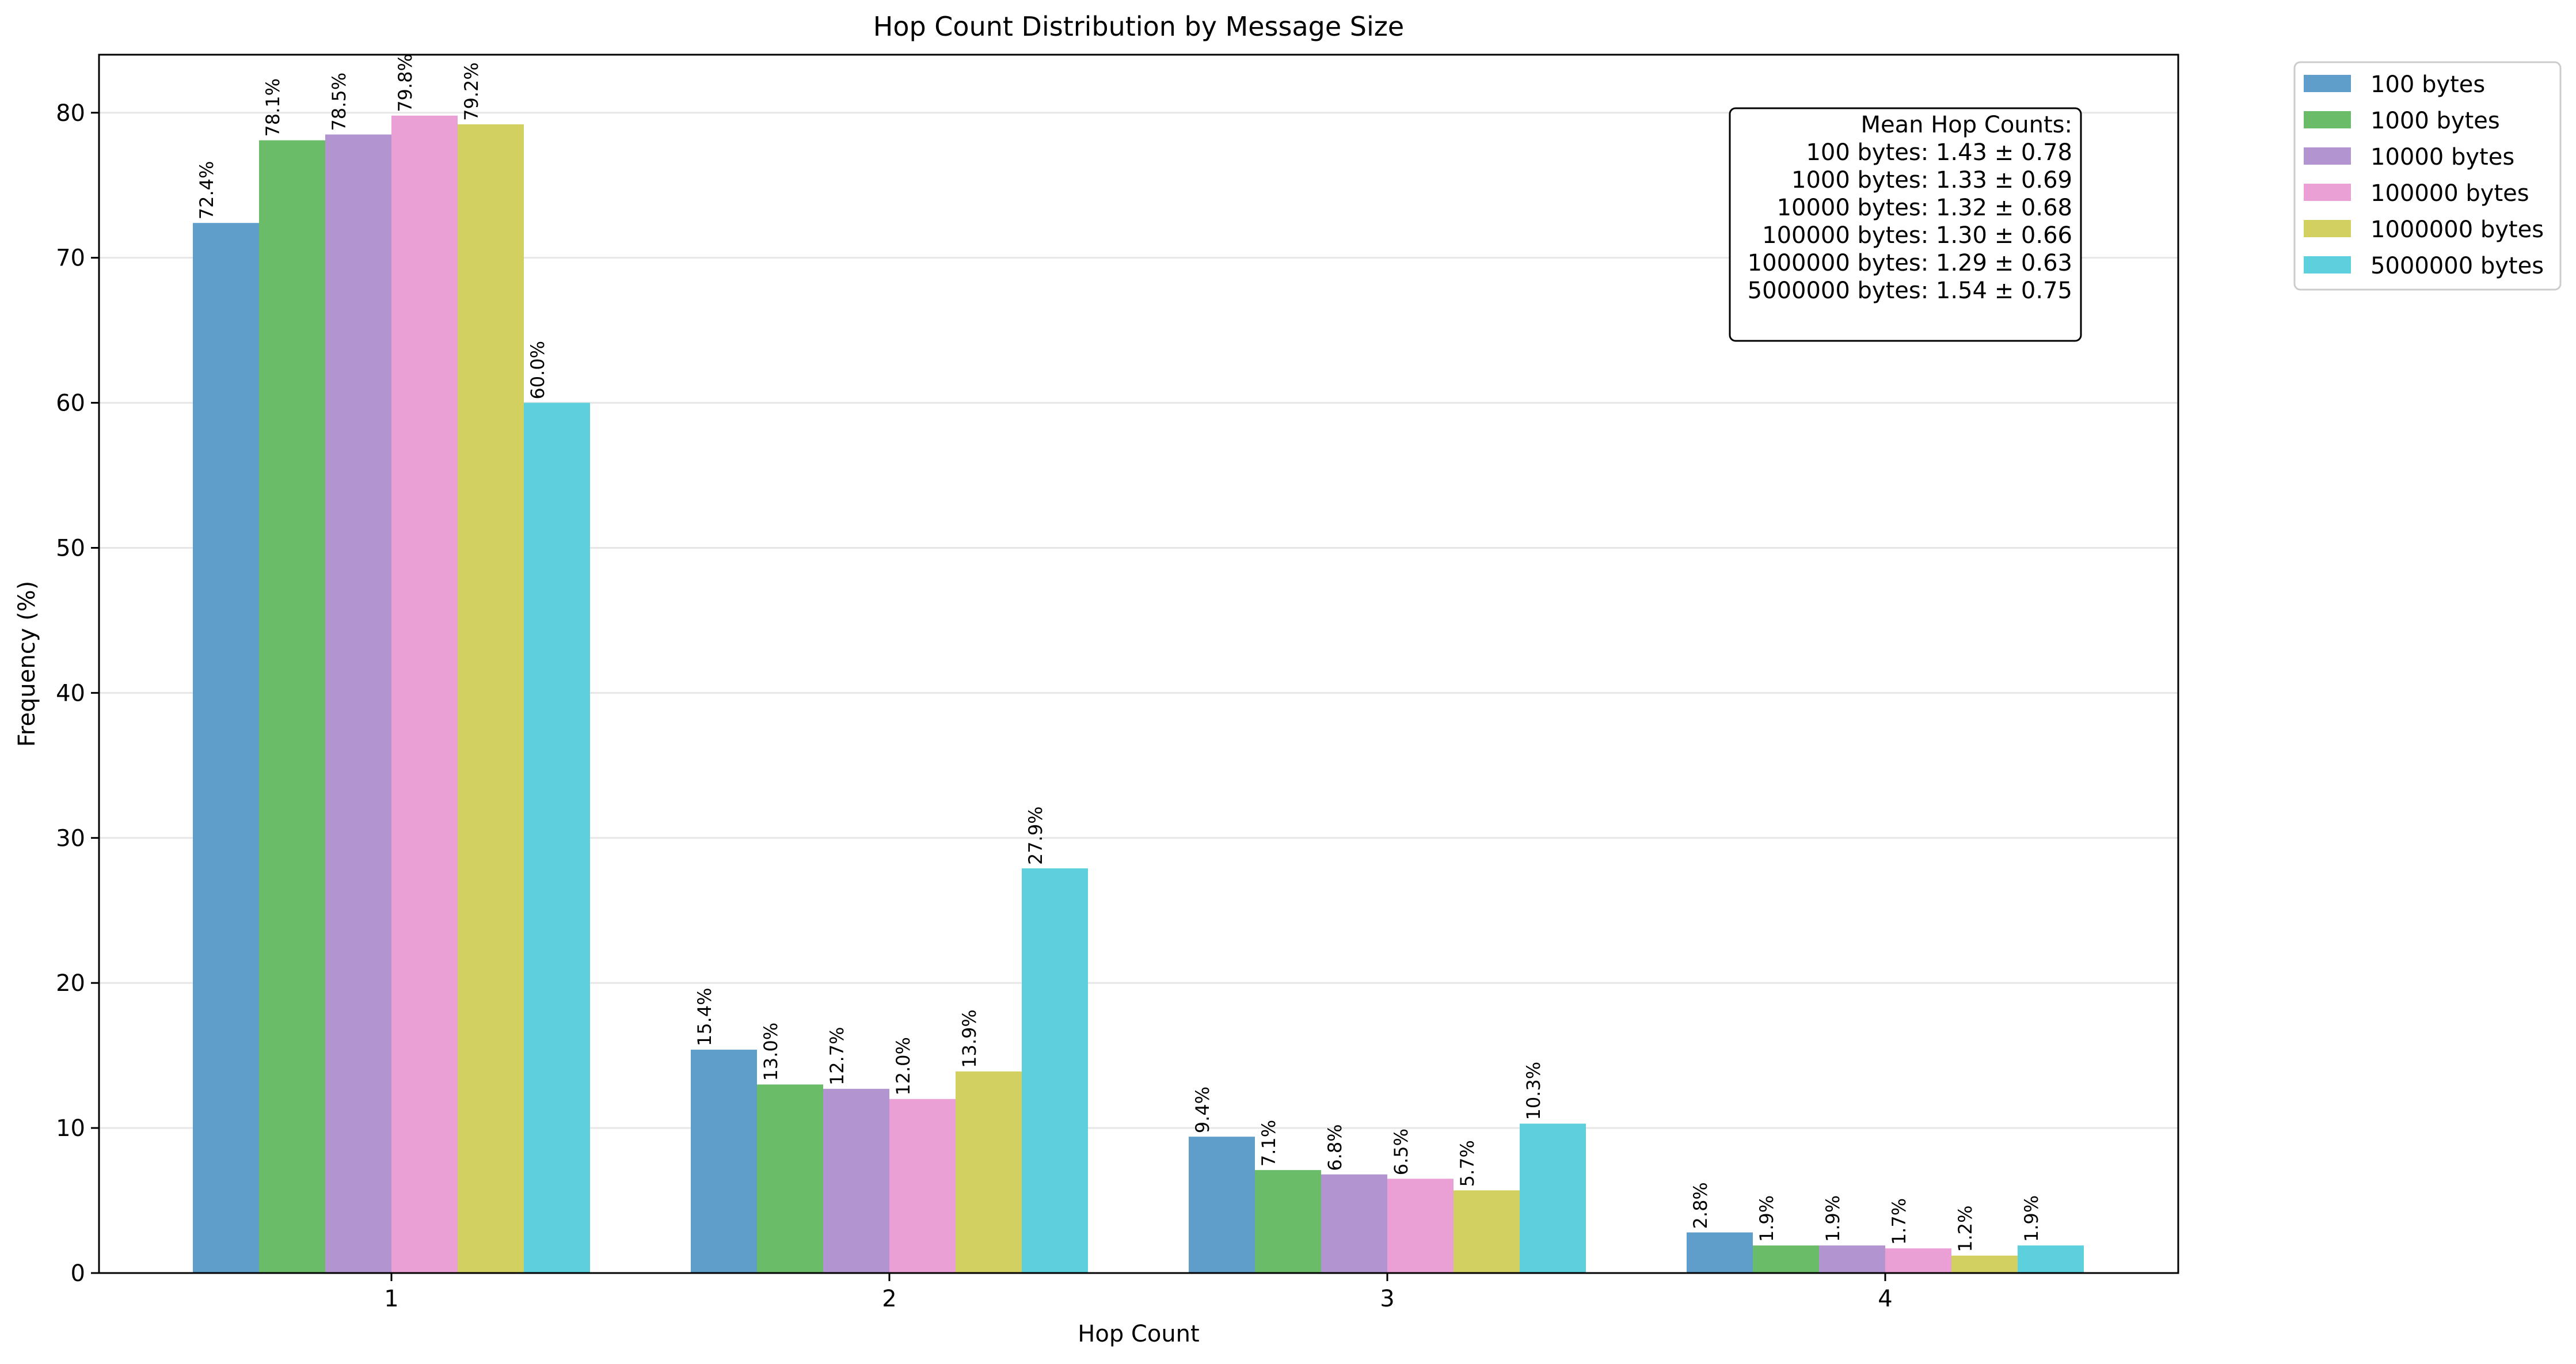 Image resolution: width=2576 pixels, height=1364 pixels. I want to click on x-tick-label: 3, so click(1387, 1299).